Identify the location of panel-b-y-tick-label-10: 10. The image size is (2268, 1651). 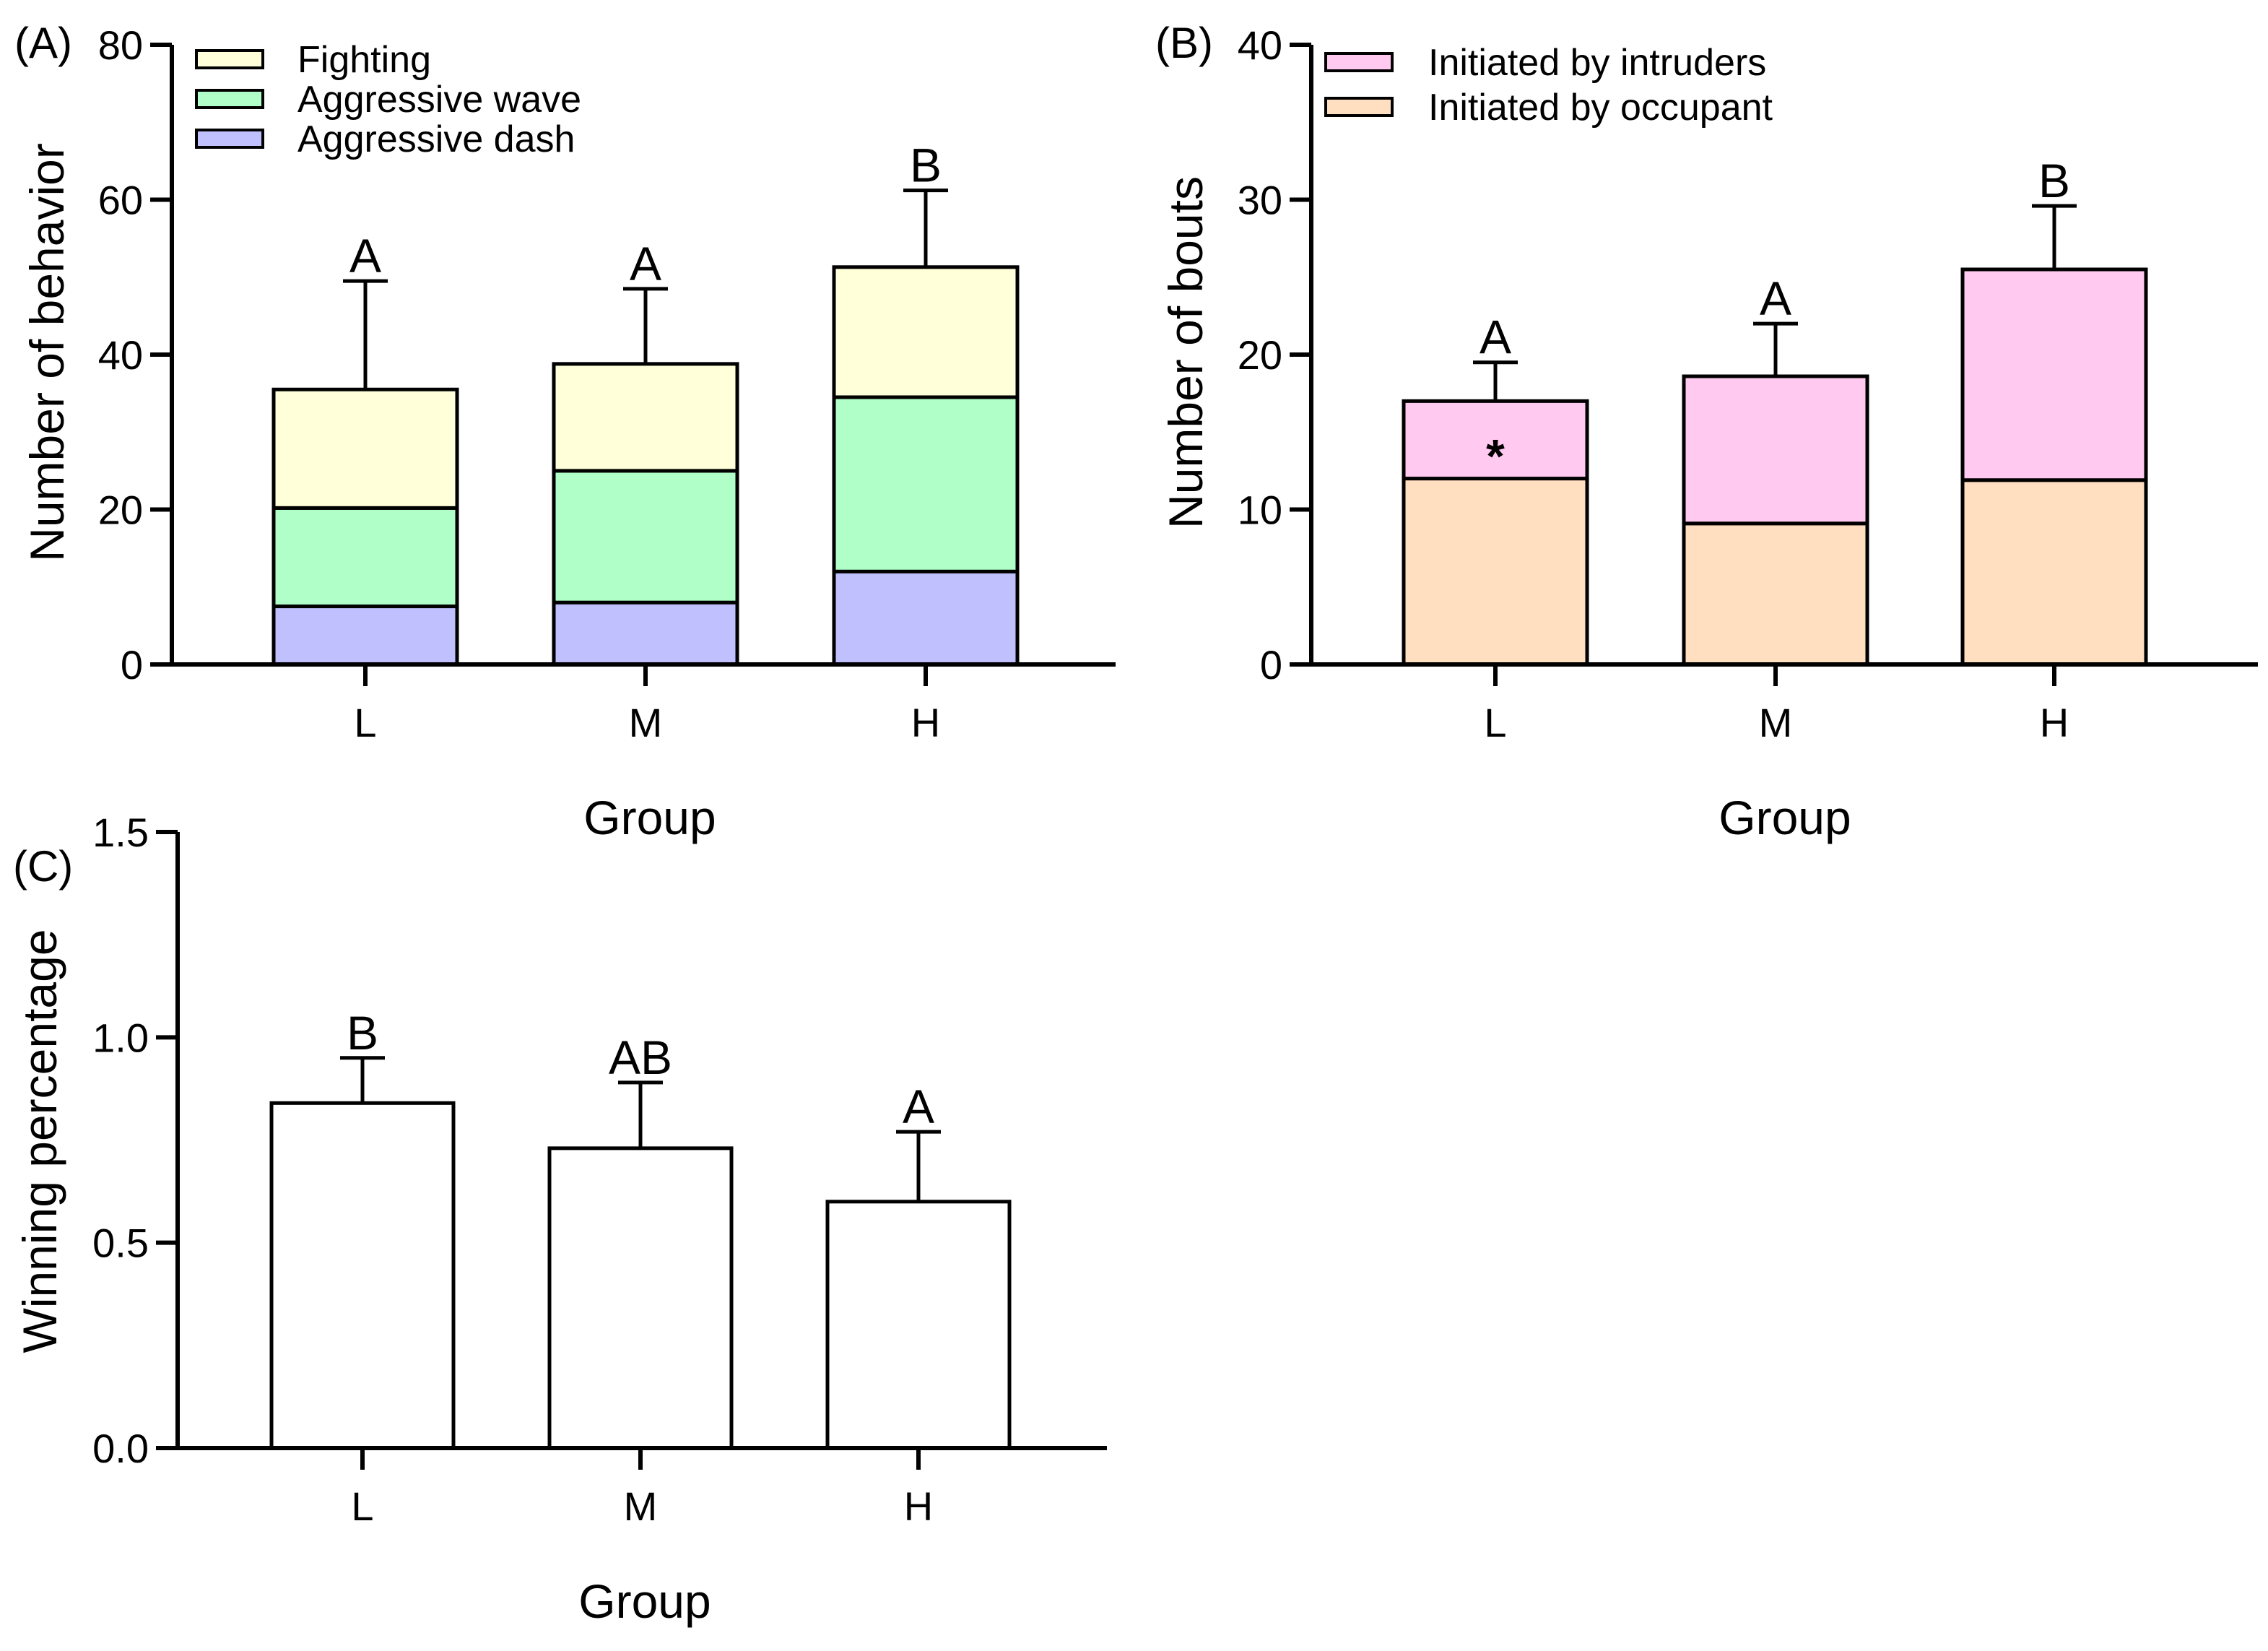
(1260, 510).